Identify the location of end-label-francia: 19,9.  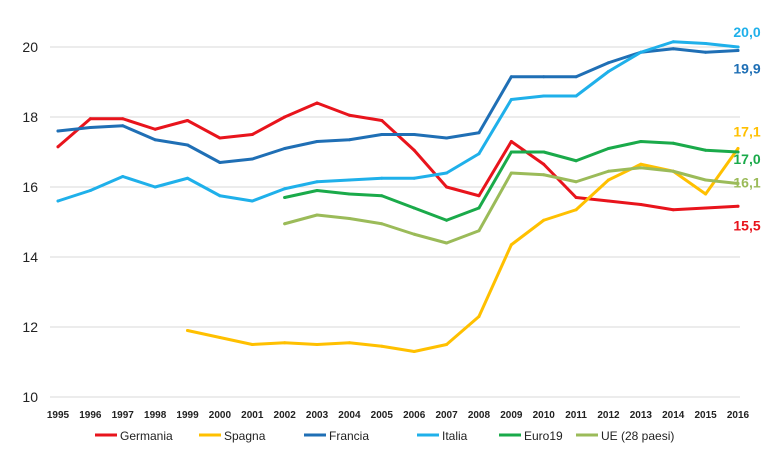
(746, 69).